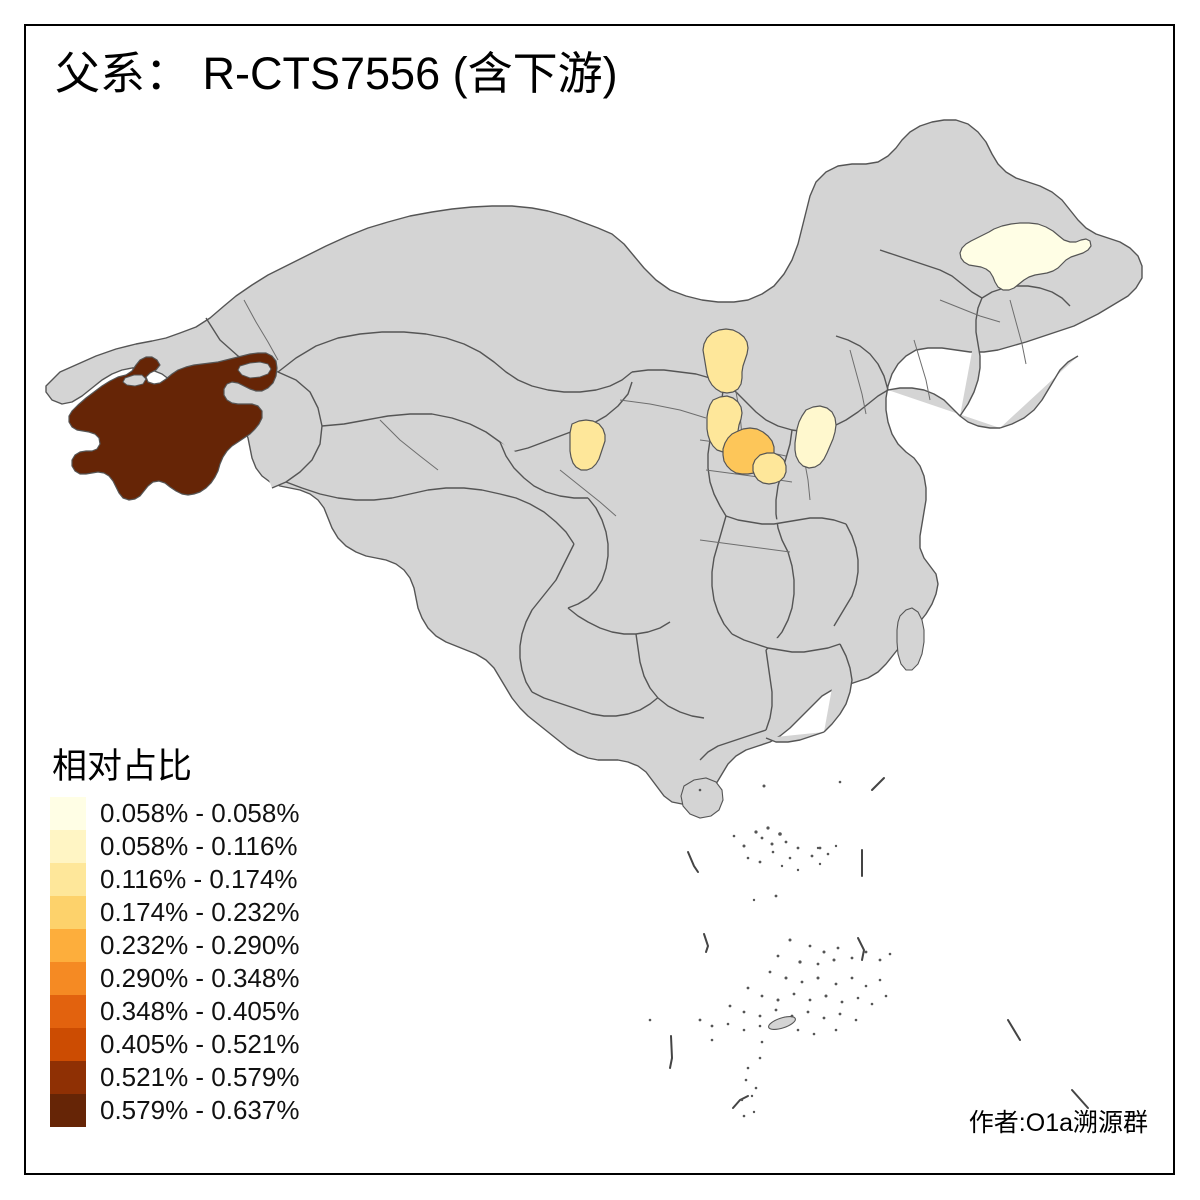 This screenshot has width=1200, height=1200. What do you see at coordinates (199, 846) in the screenshot?
I see `legend-label: 0.058% - 0.116%` at bounding box center [199, 846].